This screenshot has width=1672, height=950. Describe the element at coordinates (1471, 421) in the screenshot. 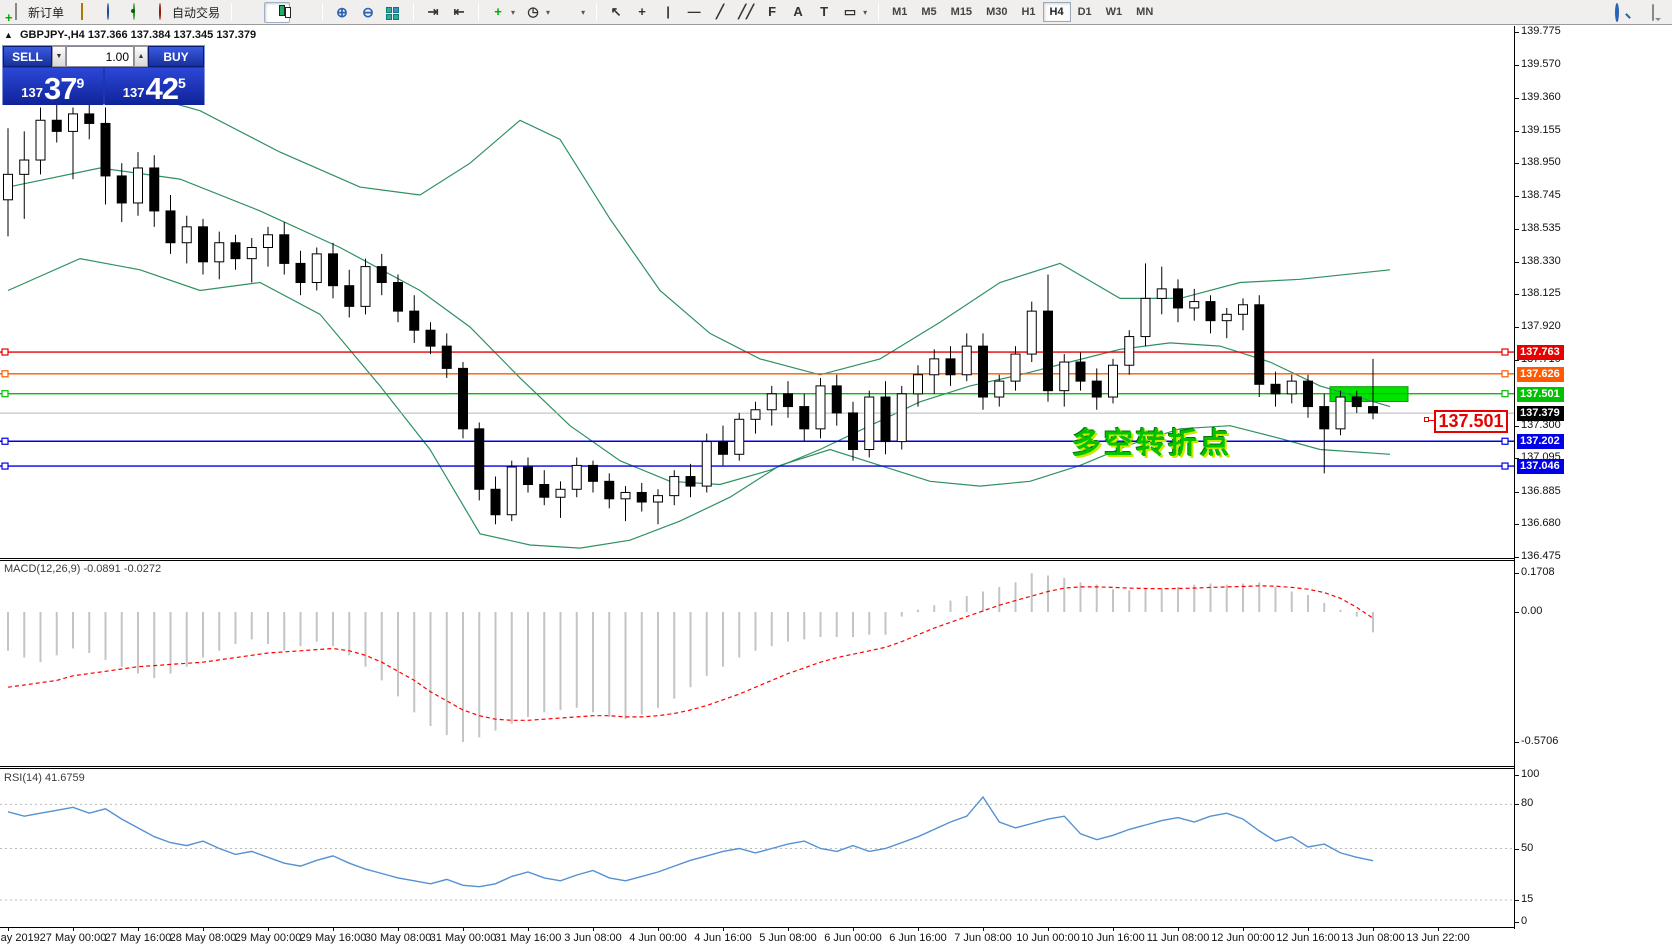

I see `price-callout-label: 137.501` at that location.